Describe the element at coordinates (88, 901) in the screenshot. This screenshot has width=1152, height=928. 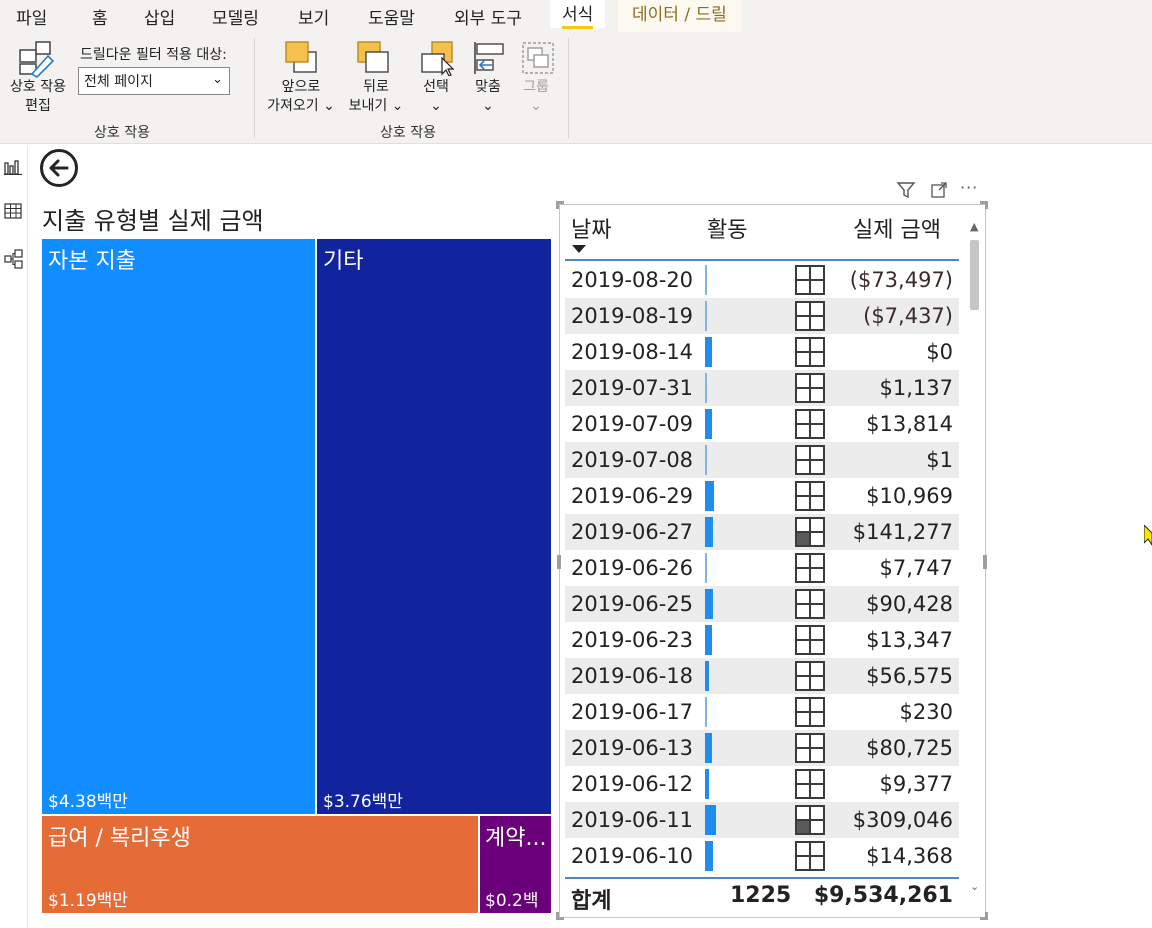
I see `tile-value: $1.19백만` at that location.